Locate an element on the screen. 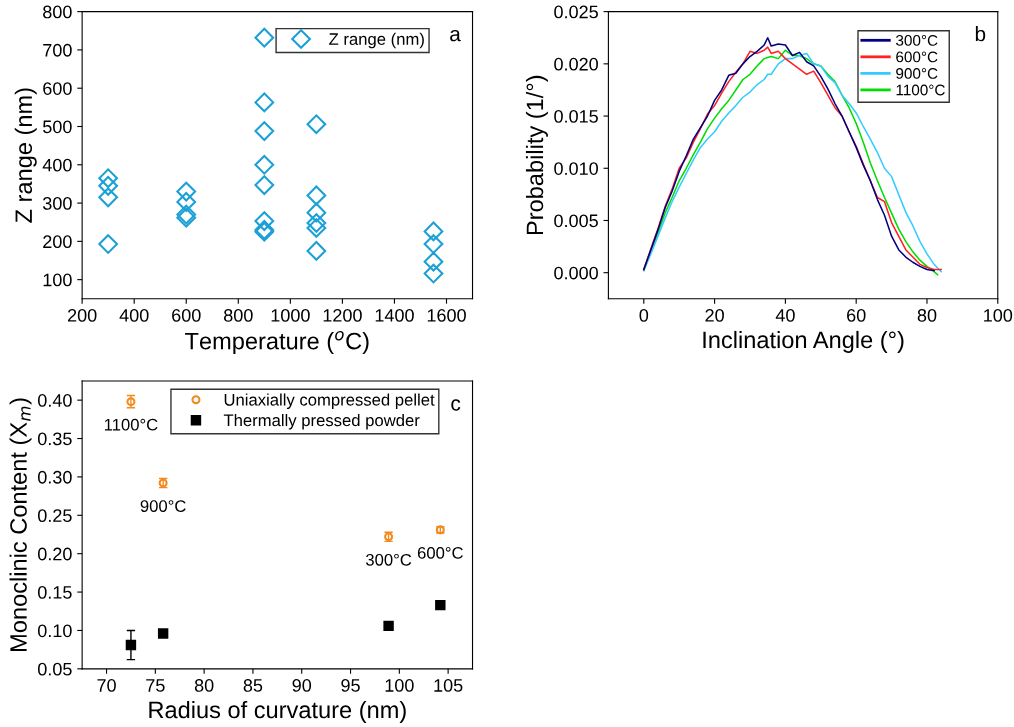 The image size is (1014, 727). legend-label: 300°C is located at coordinates (917, 40).